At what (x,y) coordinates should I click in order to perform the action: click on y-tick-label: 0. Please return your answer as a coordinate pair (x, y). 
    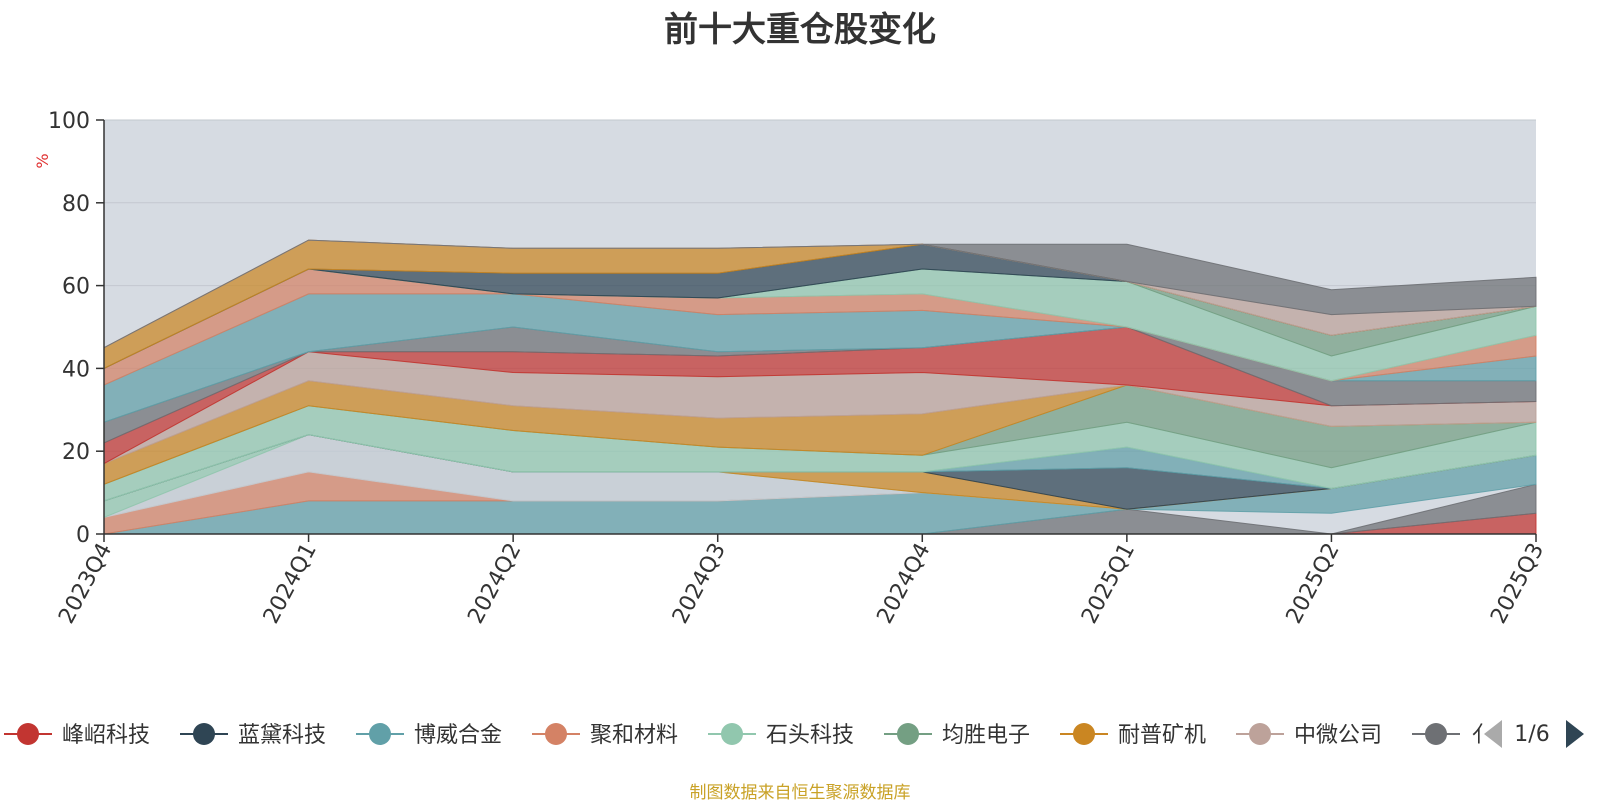
    Looking at the image, I should click on (83, 535).